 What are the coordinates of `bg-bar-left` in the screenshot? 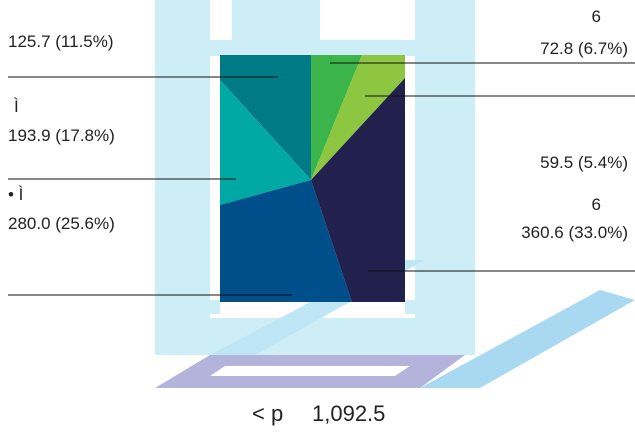 It's located at (182, 177).